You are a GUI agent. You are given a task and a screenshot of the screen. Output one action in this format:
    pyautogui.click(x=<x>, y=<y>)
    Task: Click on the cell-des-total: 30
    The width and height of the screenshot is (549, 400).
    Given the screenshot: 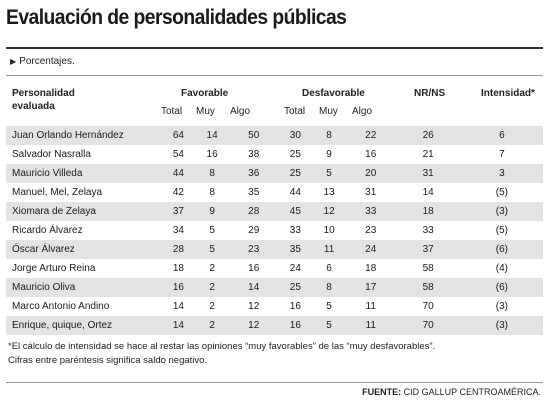 What is the action you would take?
    pyautogui.click(x=295, y=135)
    